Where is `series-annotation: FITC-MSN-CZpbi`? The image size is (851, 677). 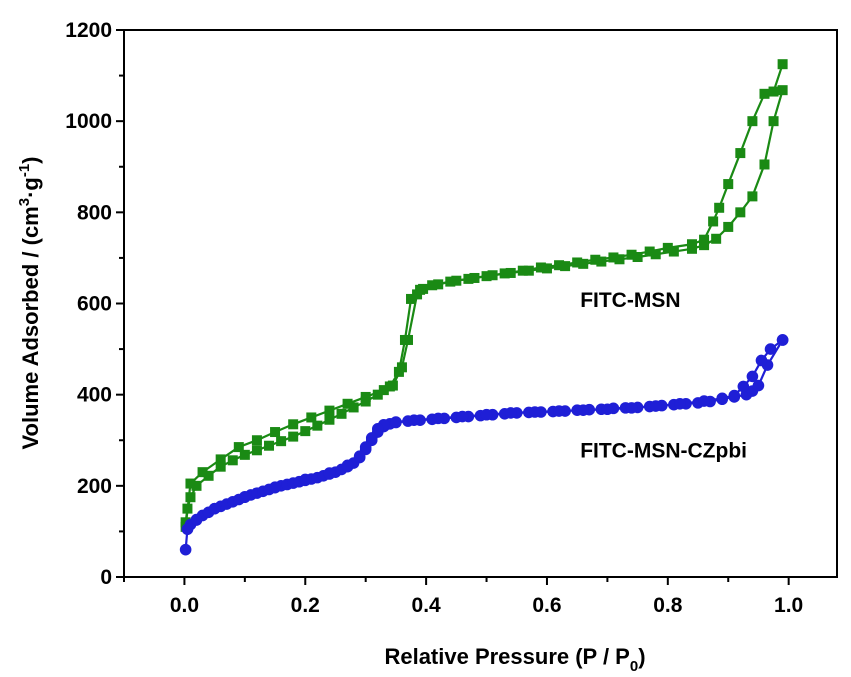 series-annotation: FITC-MSN-CZpbi is located at coordinates (663, 451).